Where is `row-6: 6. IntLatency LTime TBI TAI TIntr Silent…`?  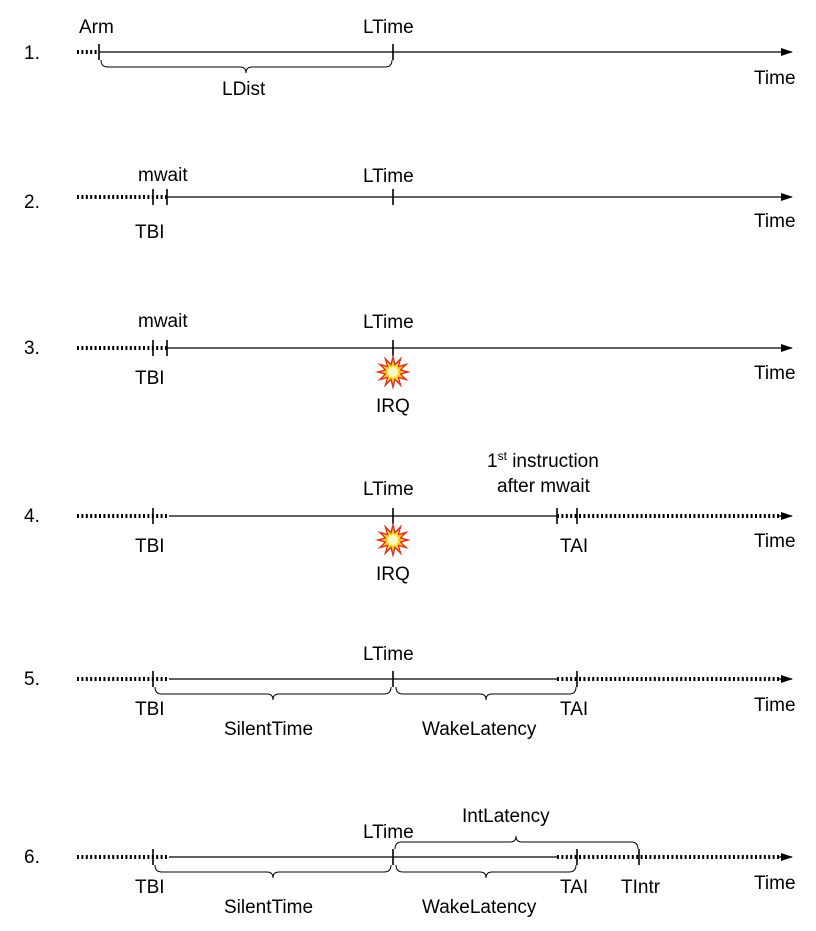 row-6: 6. IntLatency LTime TBI TAI TIntr Silent… is located at coordinates (410, 862).